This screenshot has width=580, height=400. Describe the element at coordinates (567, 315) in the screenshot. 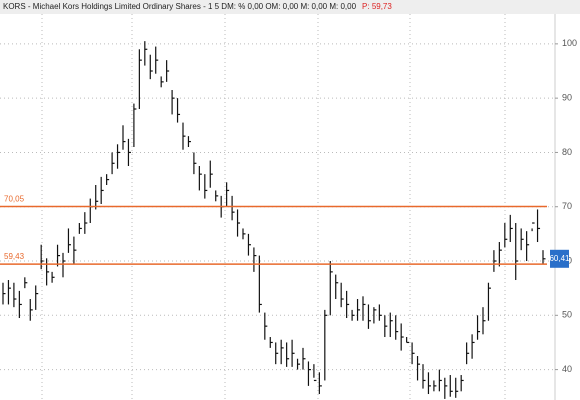

I see `y-tick-label: 50` at that location.